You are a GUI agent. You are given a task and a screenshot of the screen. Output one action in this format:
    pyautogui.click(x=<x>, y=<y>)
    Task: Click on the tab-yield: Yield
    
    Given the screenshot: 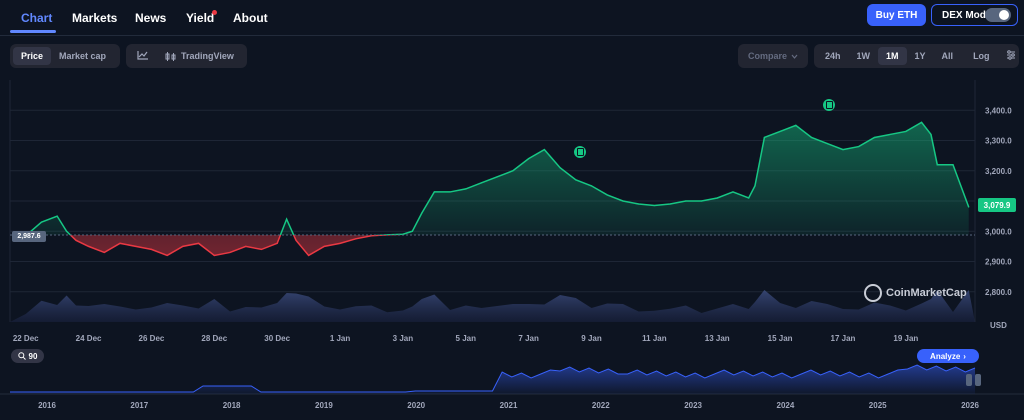 What is the action you would take?
    pyautogui.click(x=200, y=18)
    